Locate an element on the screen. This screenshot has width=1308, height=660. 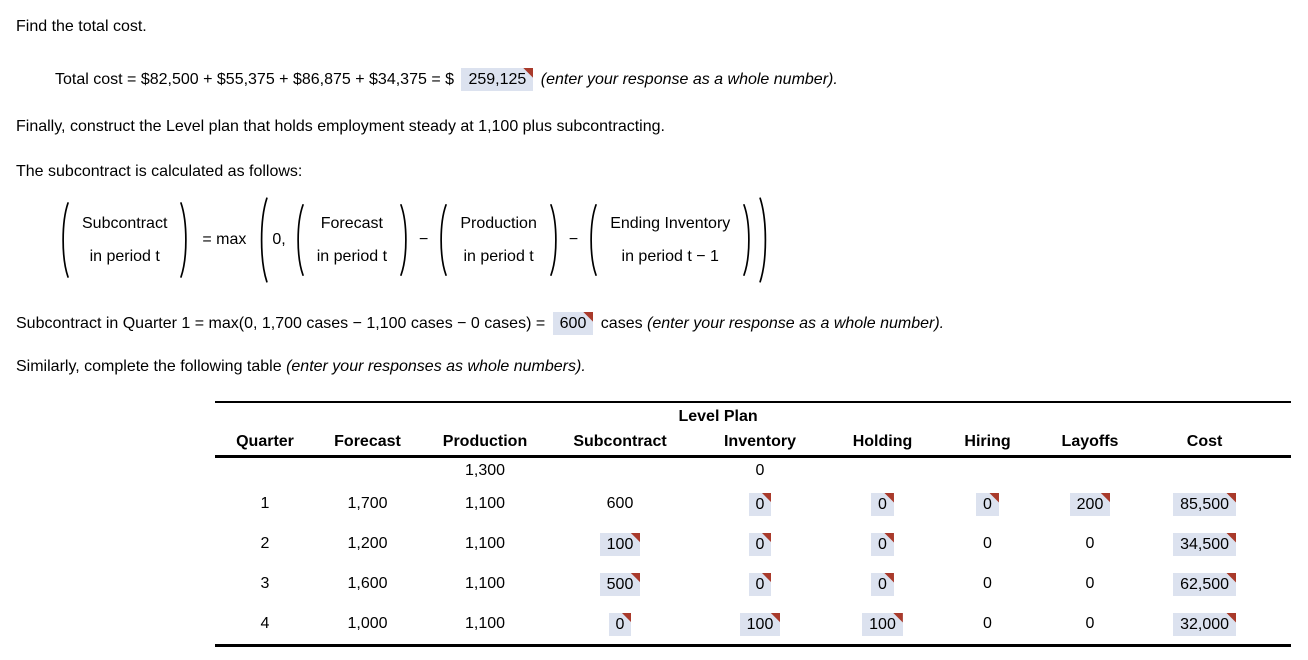
find-total-cost-text: Find the total cost. is located at coordinates (81, 26).